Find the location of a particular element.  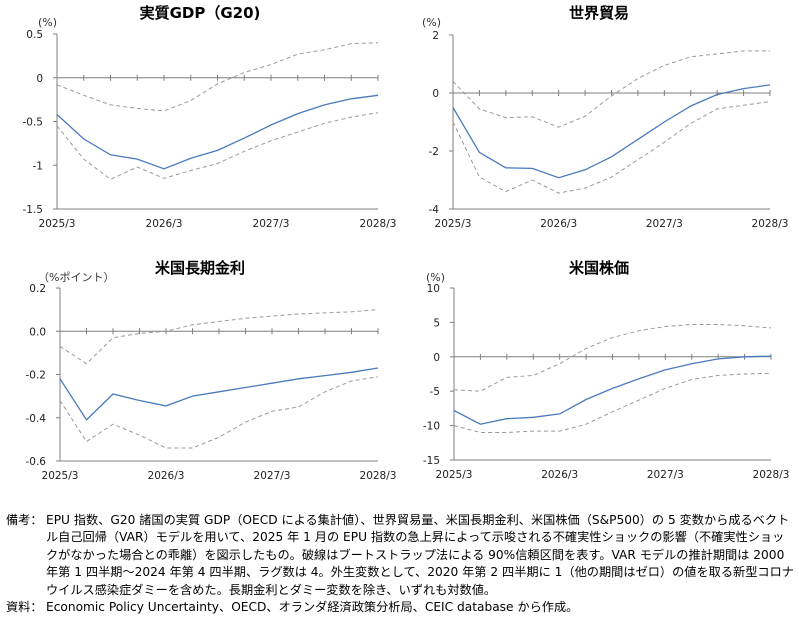

y-tick-label: -1.5 is located at coordinates (33, 210).